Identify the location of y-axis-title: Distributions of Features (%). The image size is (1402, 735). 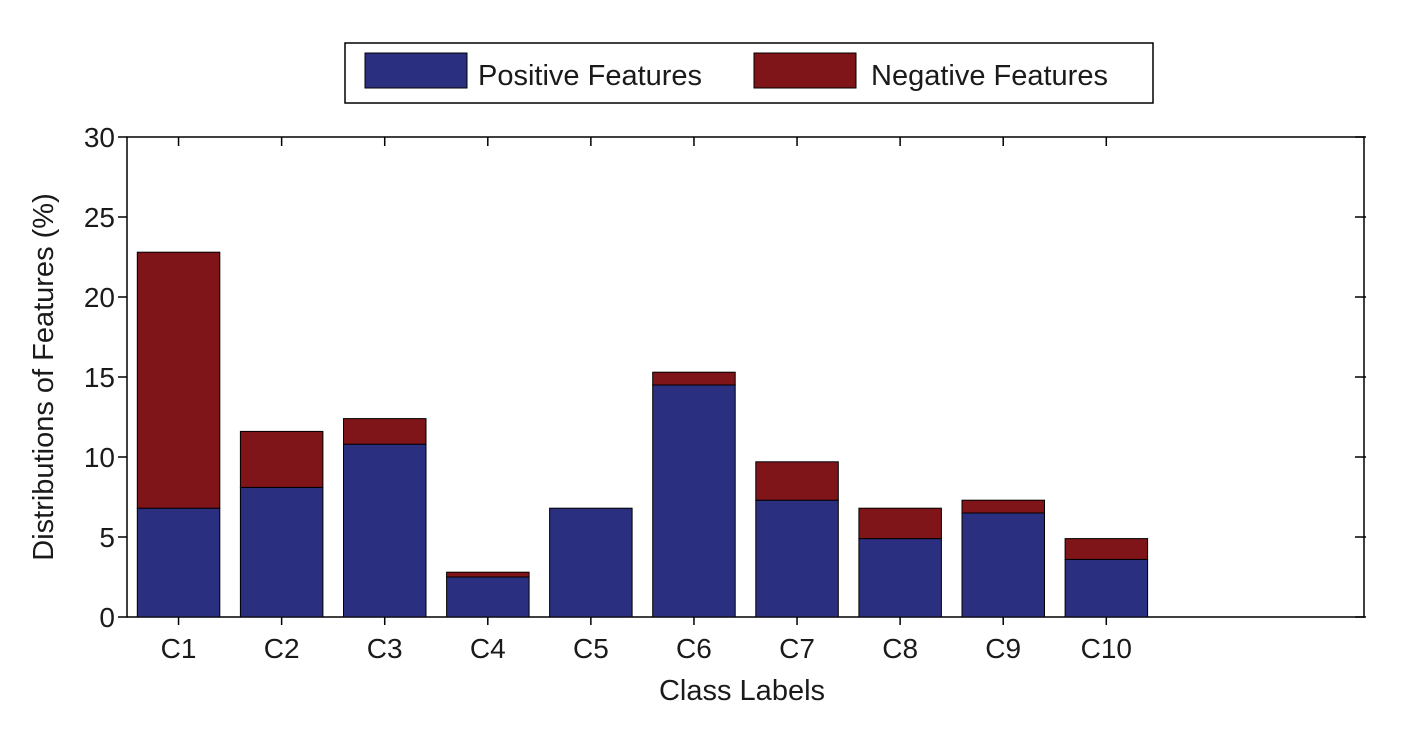
(44, 376).